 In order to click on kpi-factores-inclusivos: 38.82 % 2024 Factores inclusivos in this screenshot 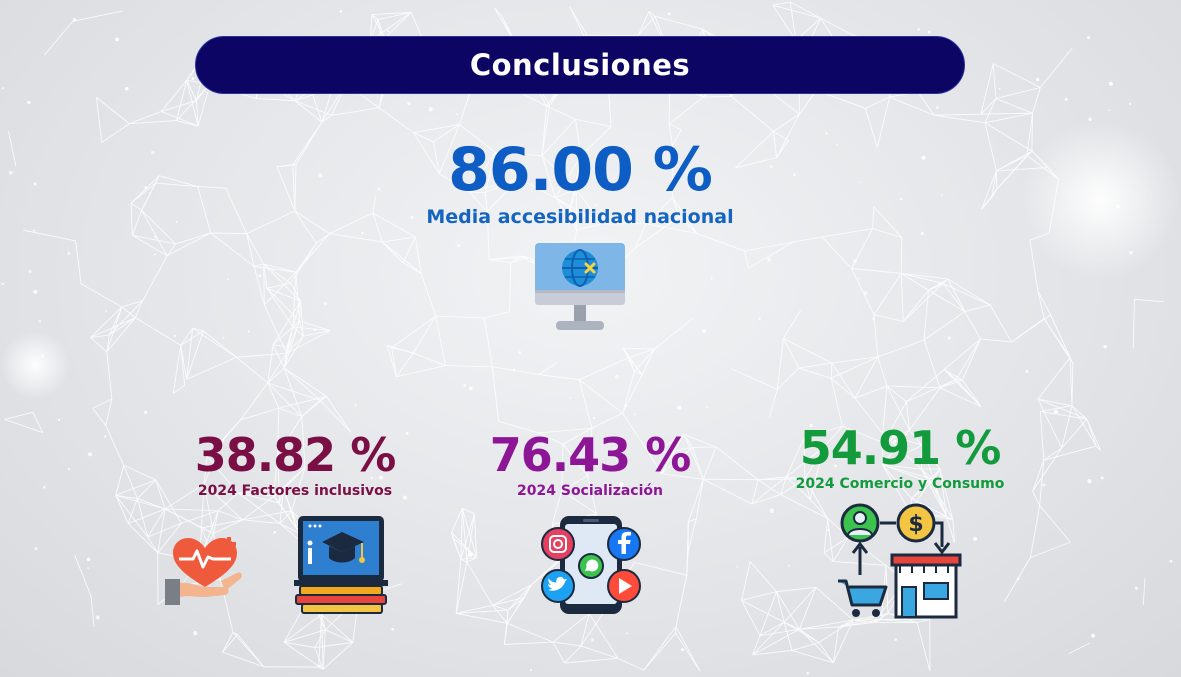, I will do `click(295, 465)`.